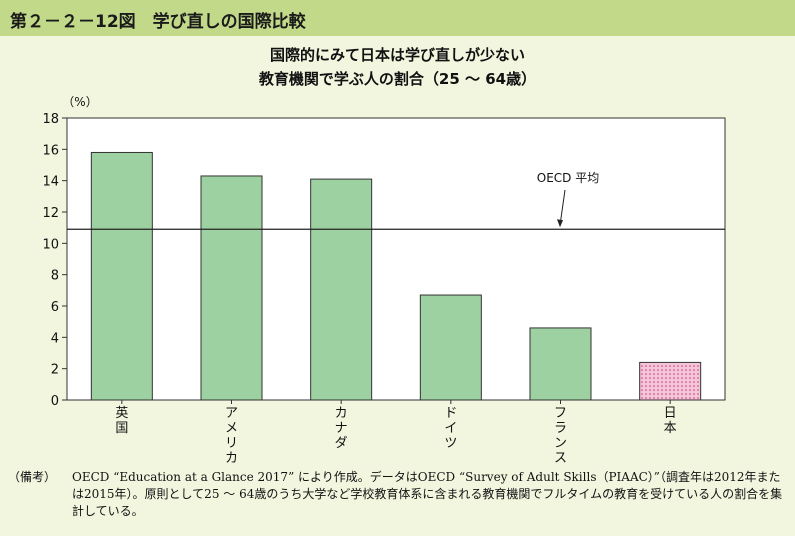 This screenshot has height=536, width=795. What do you see at coordinates (50, 182) in the screenshot?
I see `y-tick-label: 14` at bounding box center [50, 182].